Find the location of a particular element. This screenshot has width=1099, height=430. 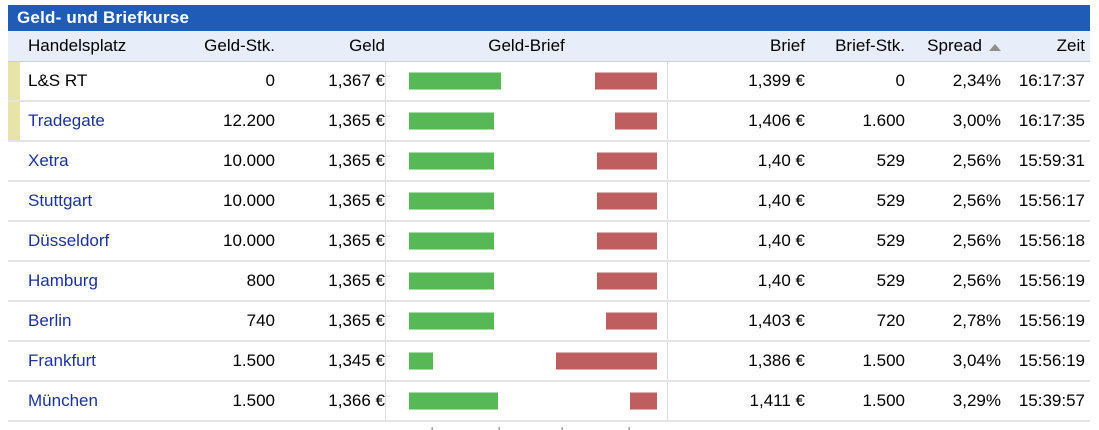

venue-link: Hamburg is located at coordinates (63, 280).